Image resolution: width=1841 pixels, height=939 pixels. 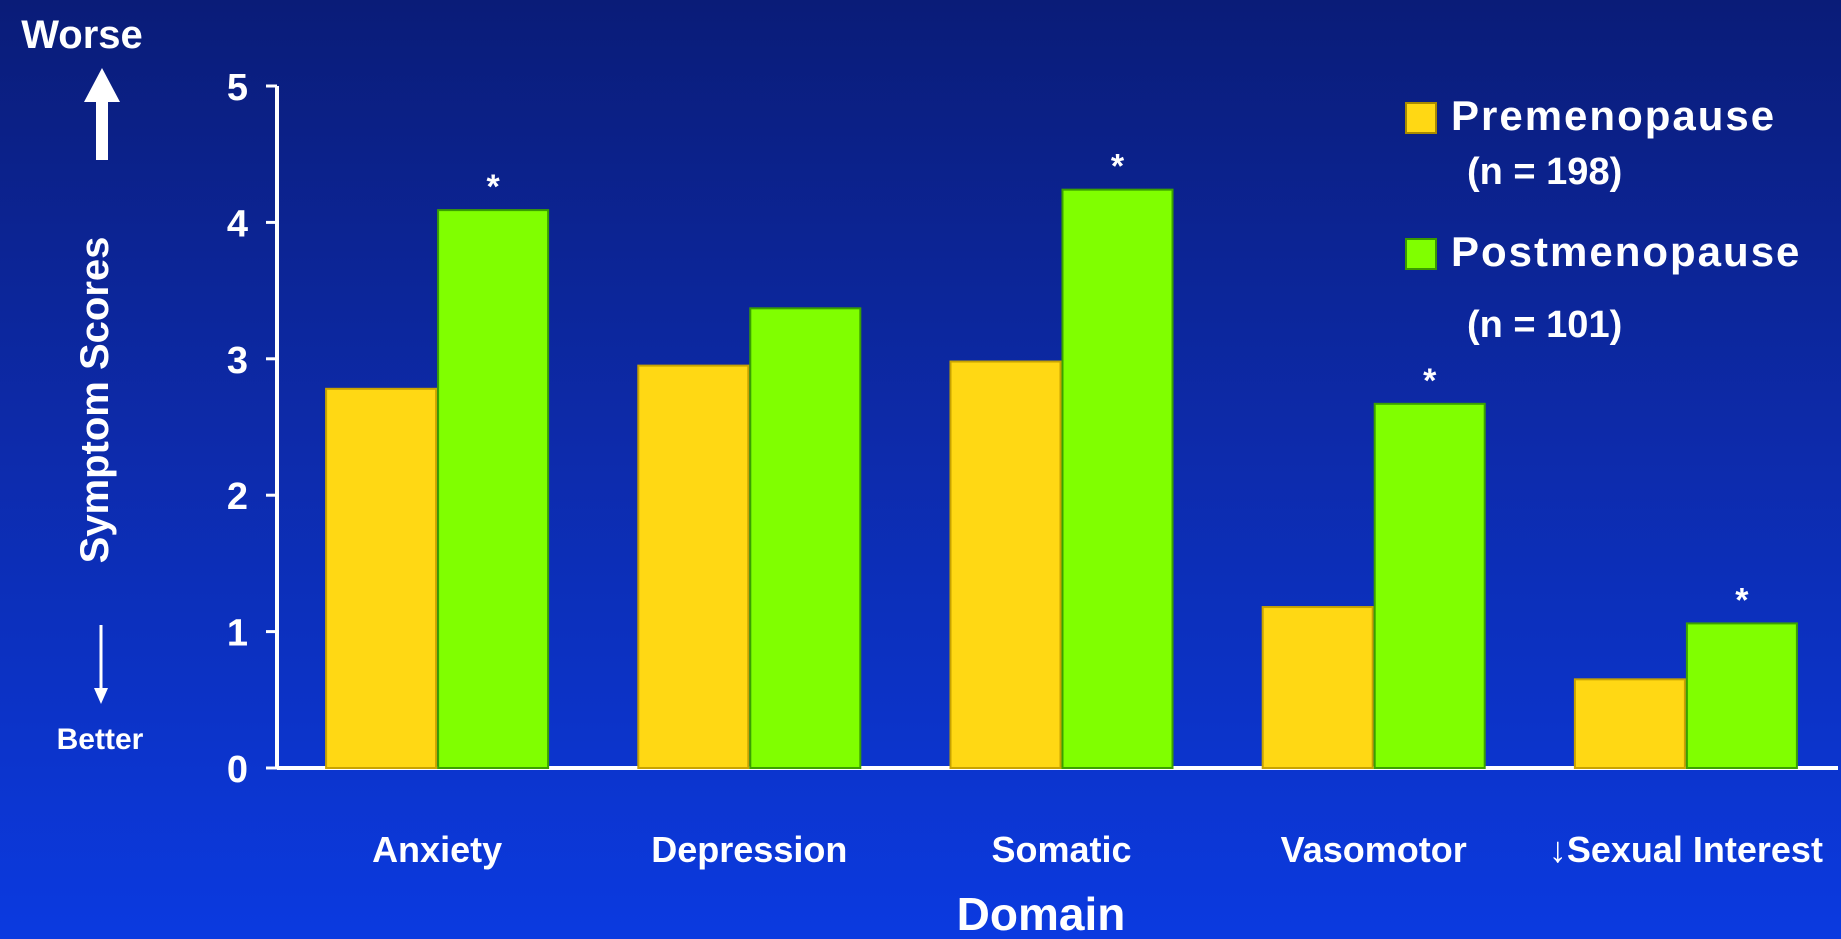 I want to click on x-tick-label: Somatic, so click(x=1061, y=849).